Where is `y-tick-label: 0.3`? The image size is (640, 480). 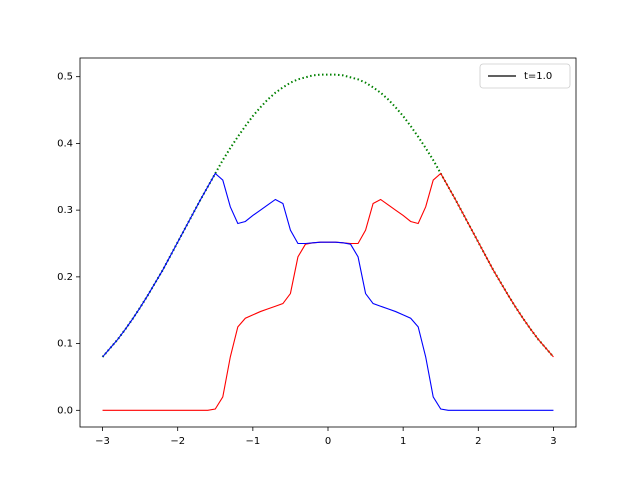 y-tick-label: 0.3 is located at coordinates (65, 210).